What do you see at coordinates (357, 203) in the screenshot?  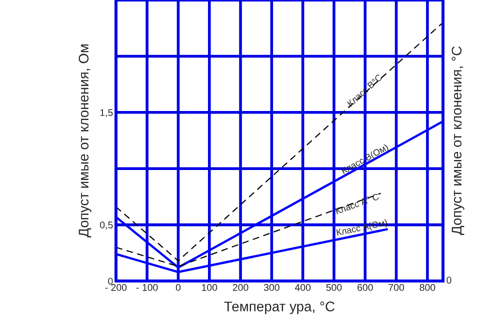 I see `annotation: Класс А° С` at bounding box center [357, 203].